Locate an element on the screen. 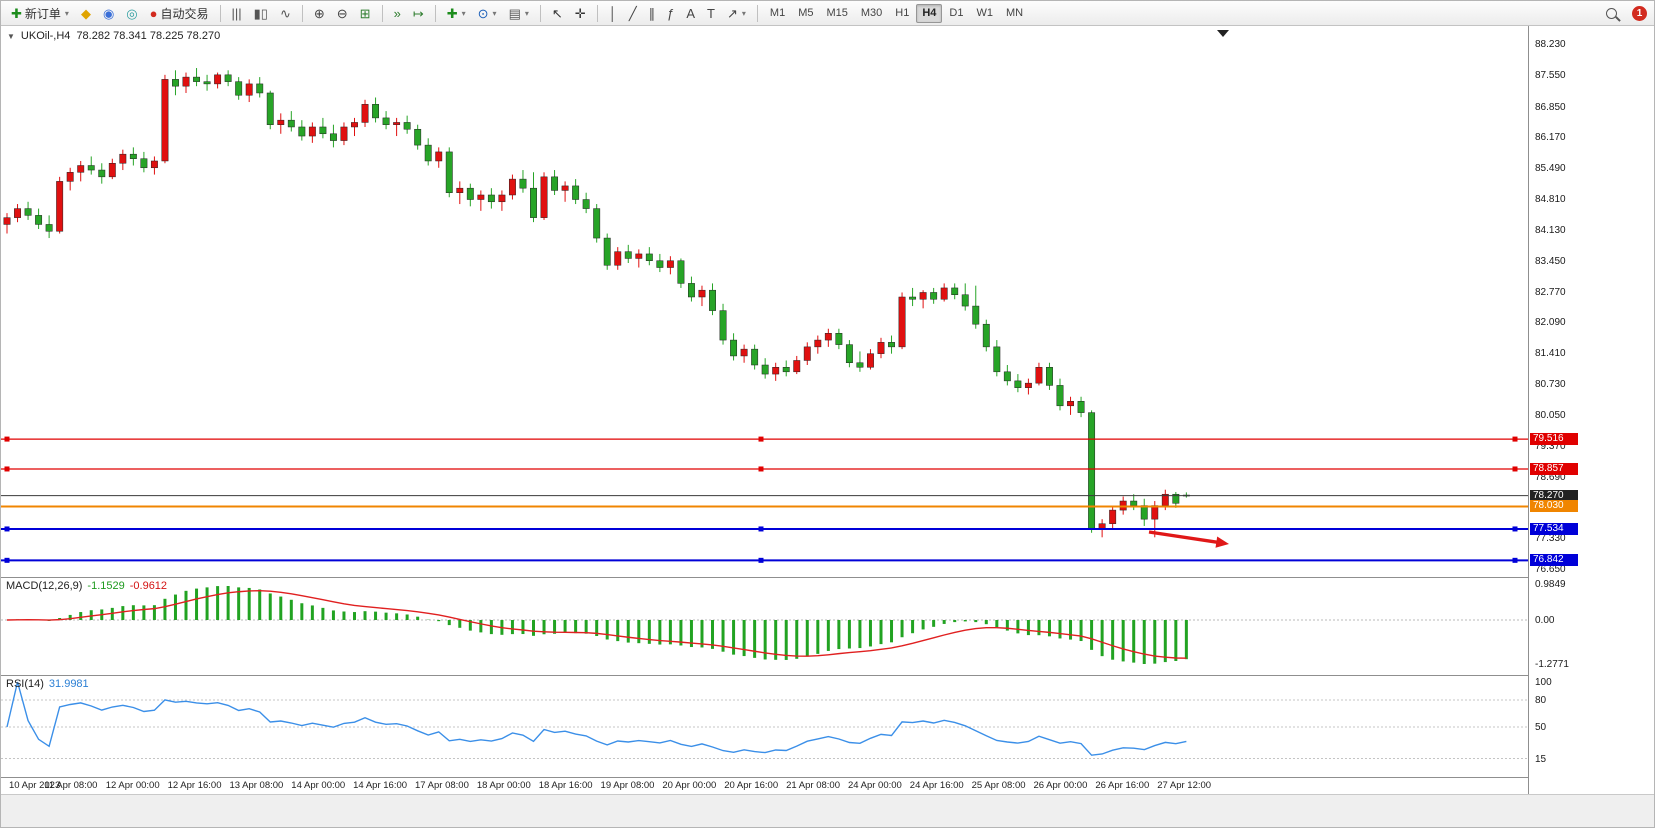 This screenshot has width=1655, height=828. hline-77.534 is located at coordinates (764, 529).